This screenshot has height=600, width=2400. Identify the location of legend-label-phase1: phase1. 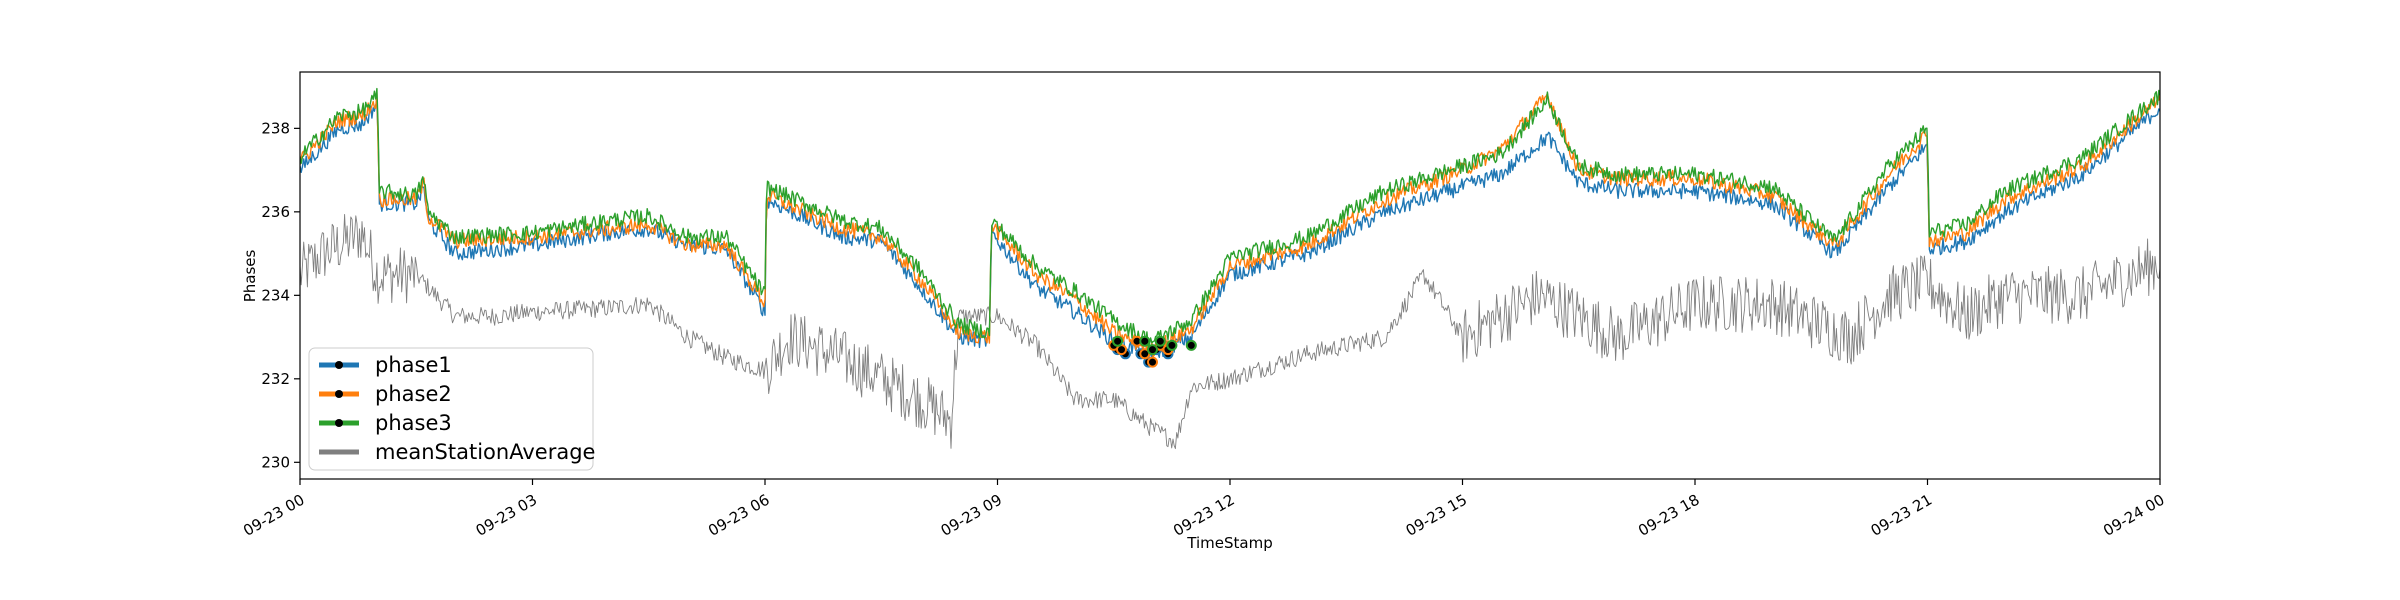
(413, 365).